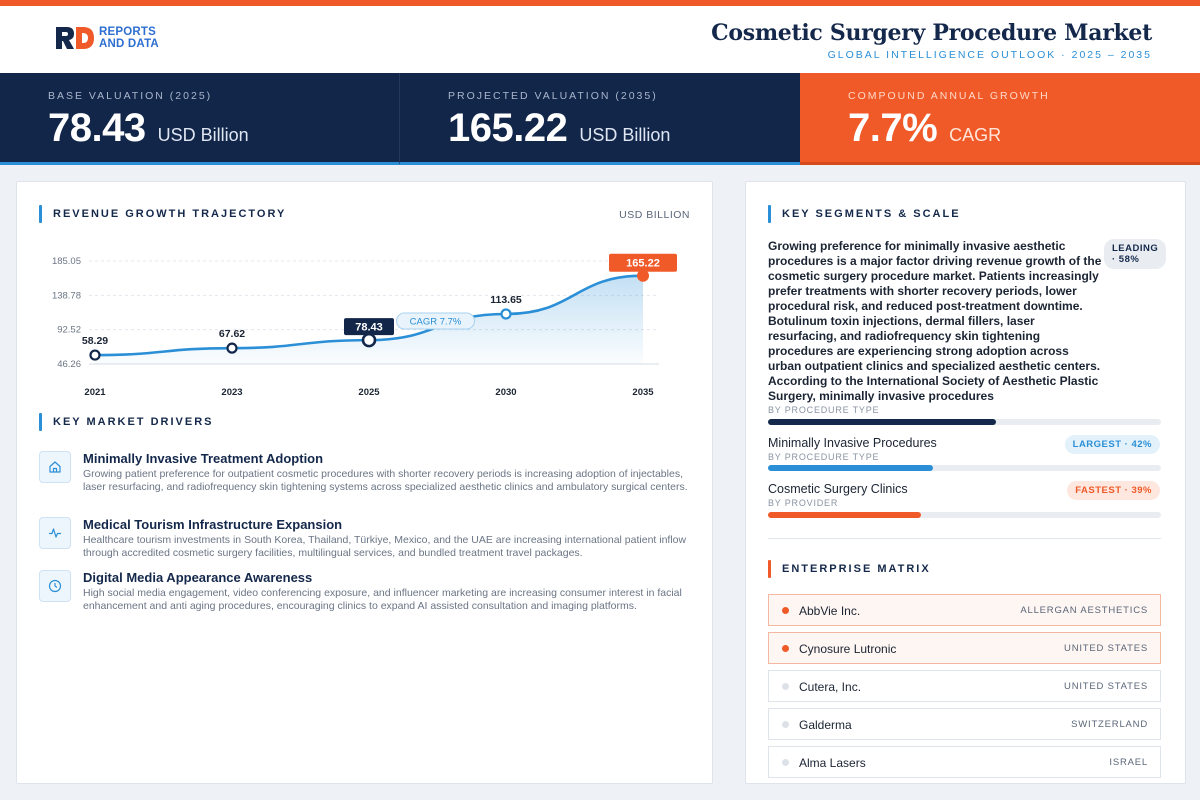 The image size is (1200, 800). What do you see at coordinates (964, 762) in the screenshot?
I see `enterprise-row: Alma Lasers ISRAEL` at bounding box center [964, 762].